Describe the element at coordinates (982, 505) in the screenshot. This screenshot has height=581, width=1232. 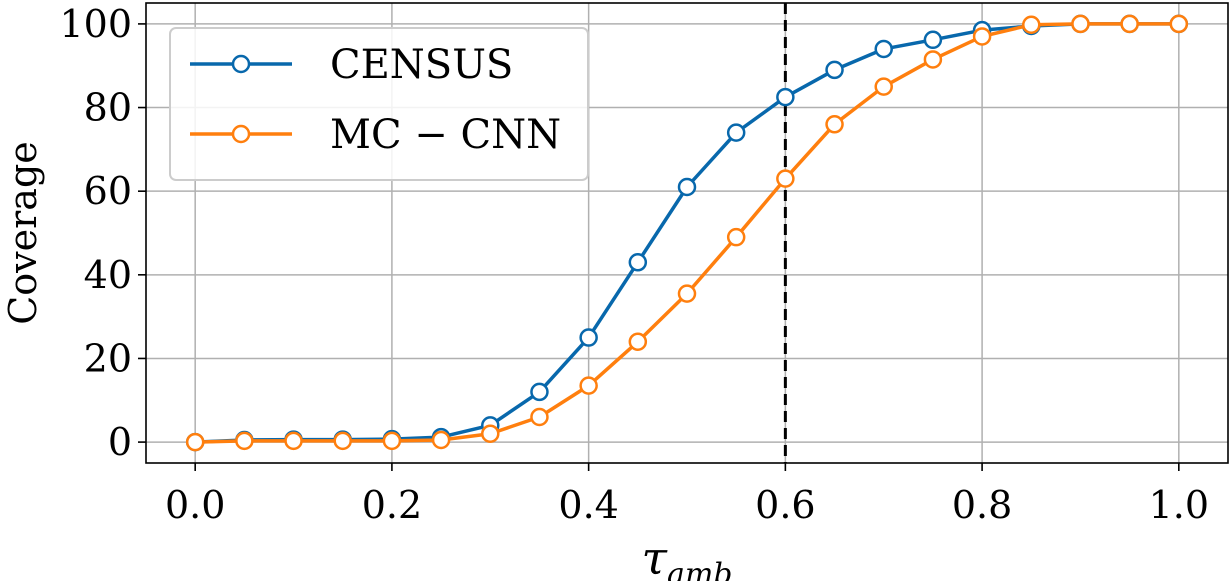
I see `x-tick-label: 0.8` at that location.